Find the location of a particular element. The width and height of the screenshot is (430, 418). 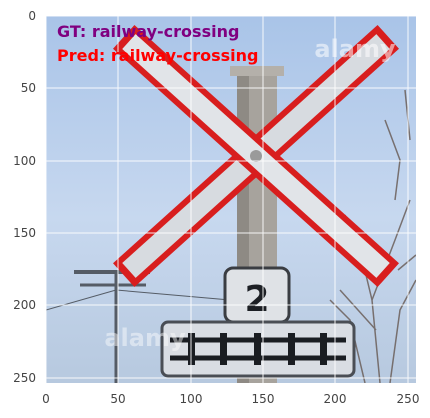

track-number-sign: 2 is located at coordinates (257, 295).